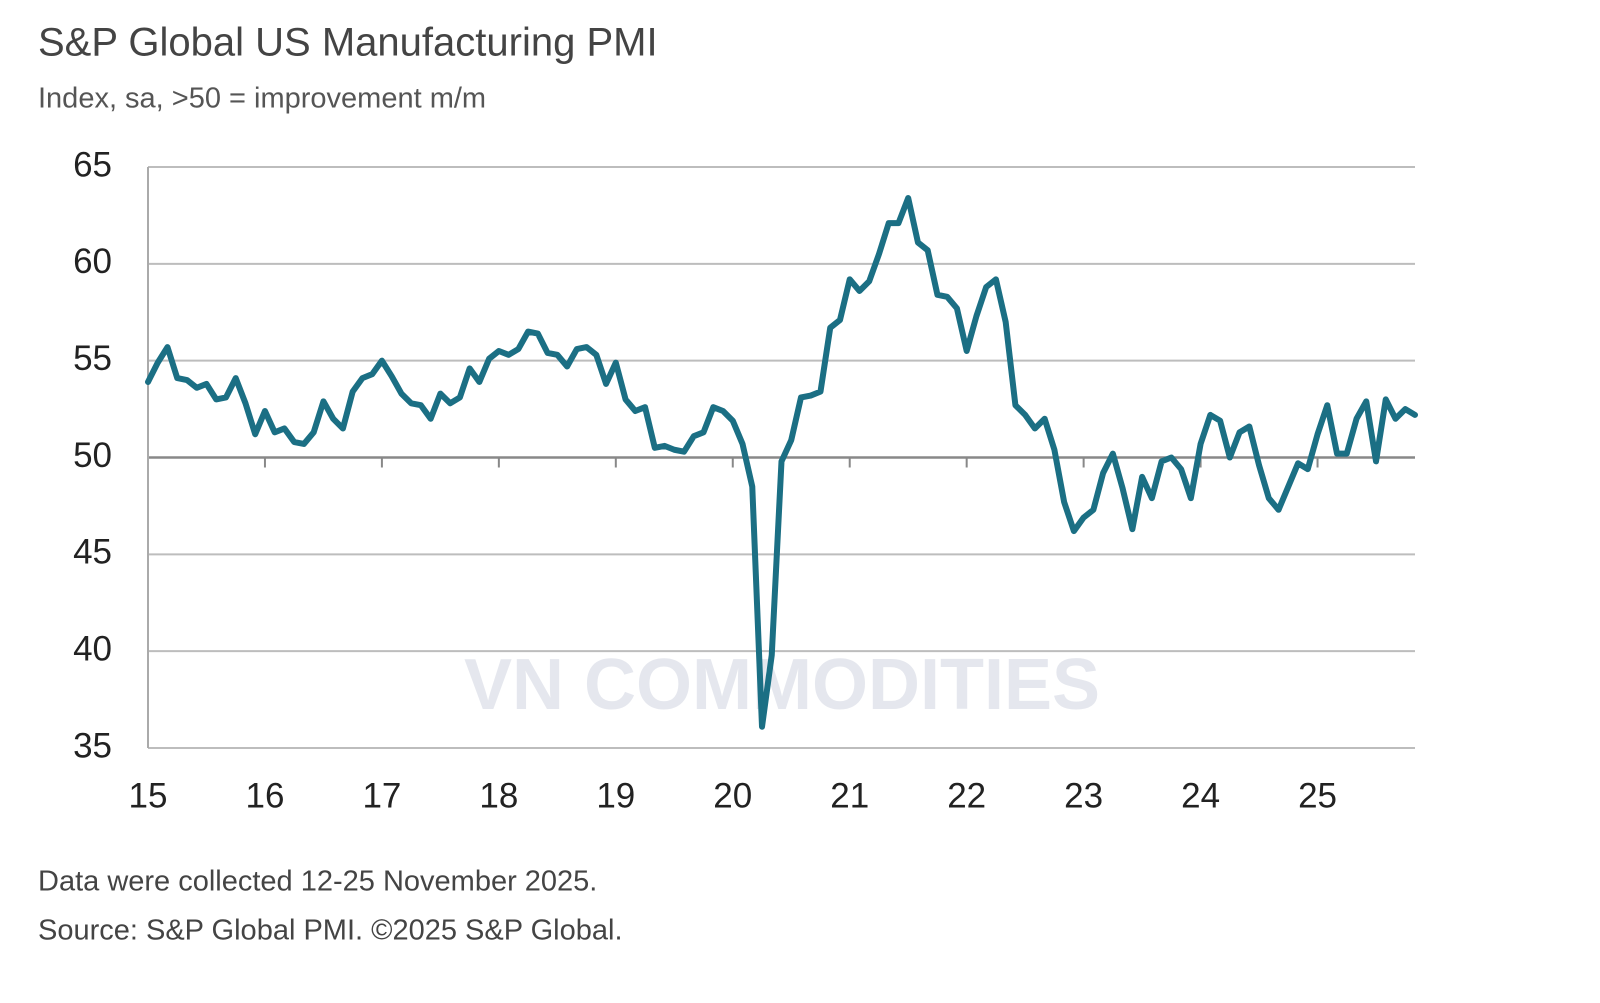  Describe the element at coordinates (92, 358) in the screenshot. I see `y-tick-label: 55` at that location.